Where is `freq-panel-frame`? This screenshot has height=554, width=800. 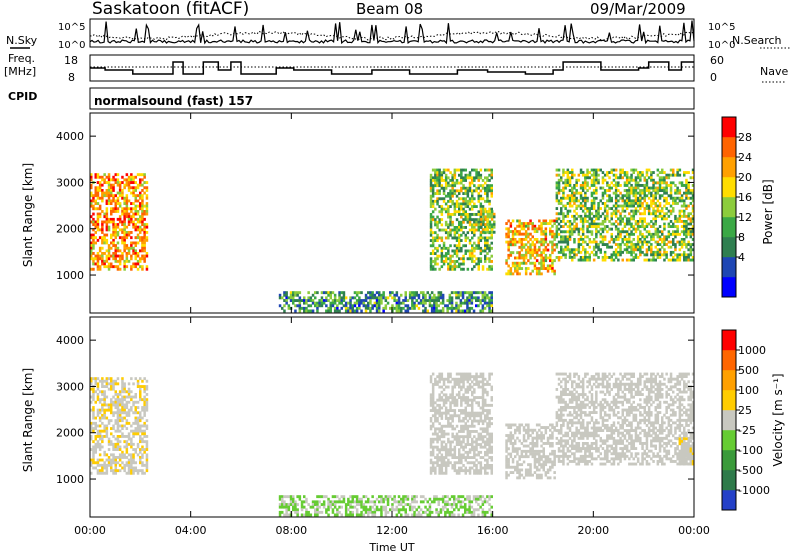
freq-panel-frame is located at coordinates (392, 68).